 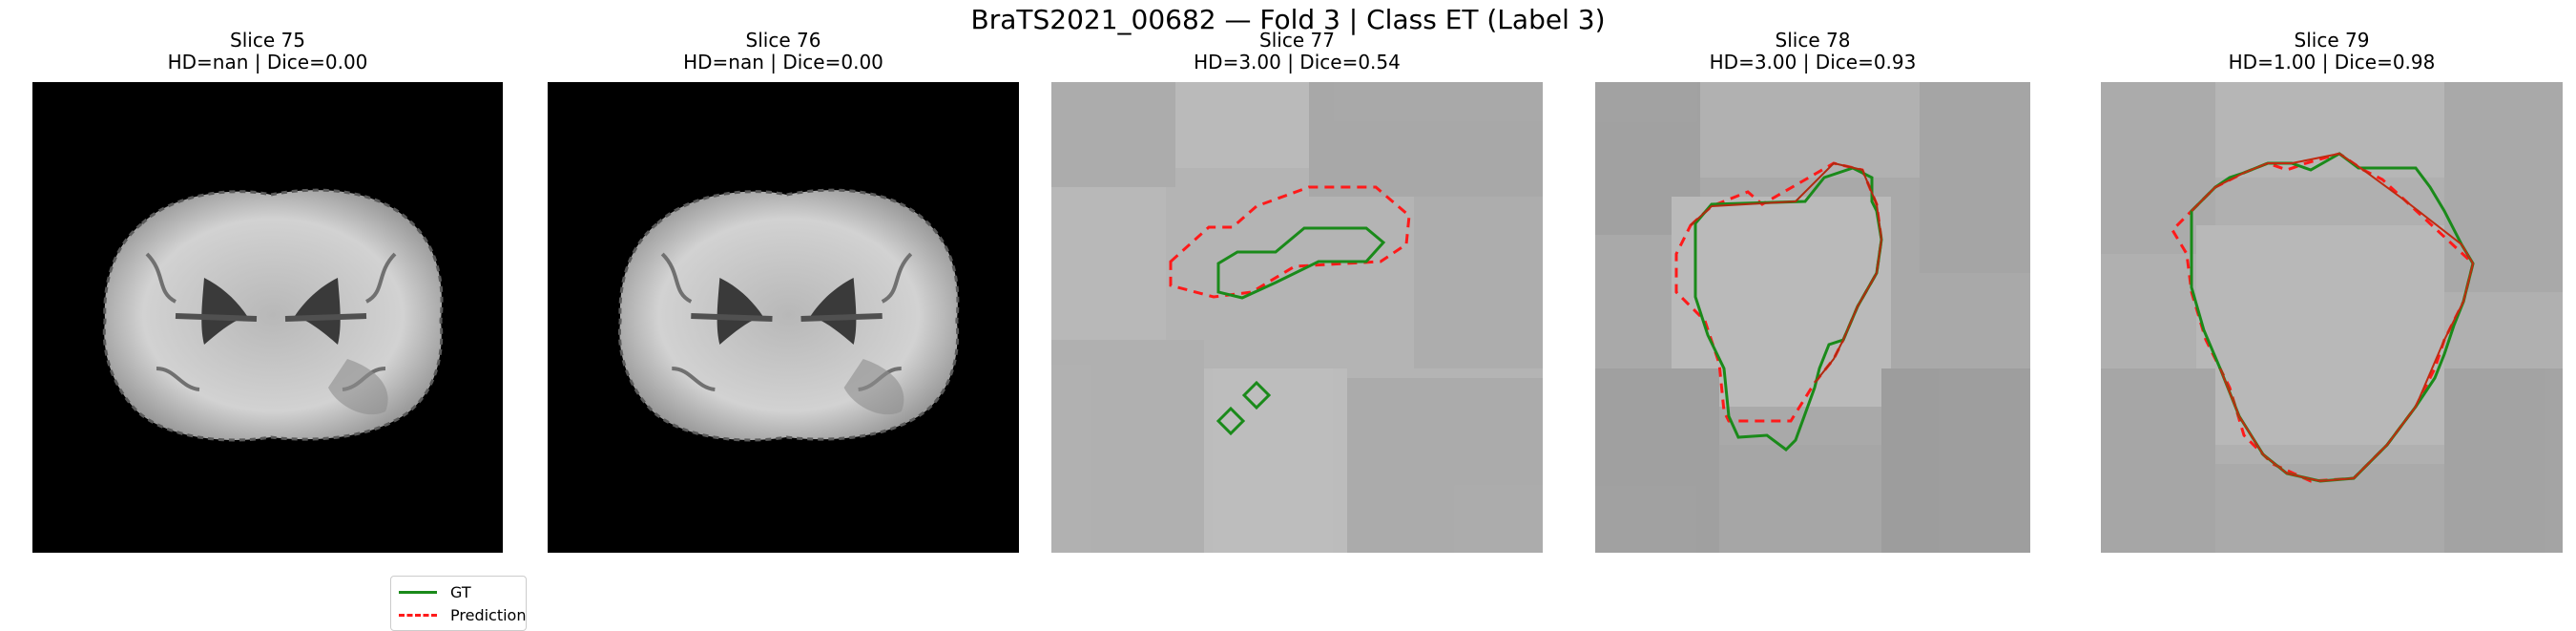 I want to click on legend: GT Prediction, so click(x=458, y=603).